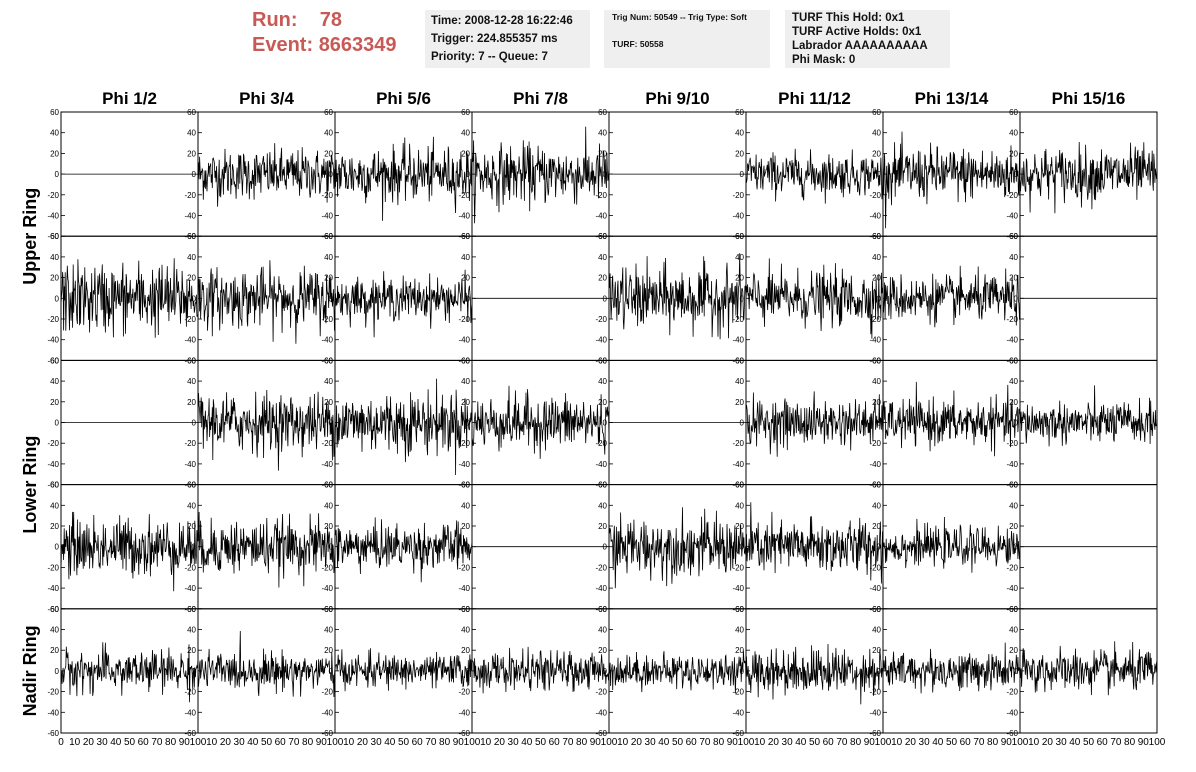  Describe the element at coordinates (692, 742) in the screenshot. I see `x-tick-label: 60` at that location.